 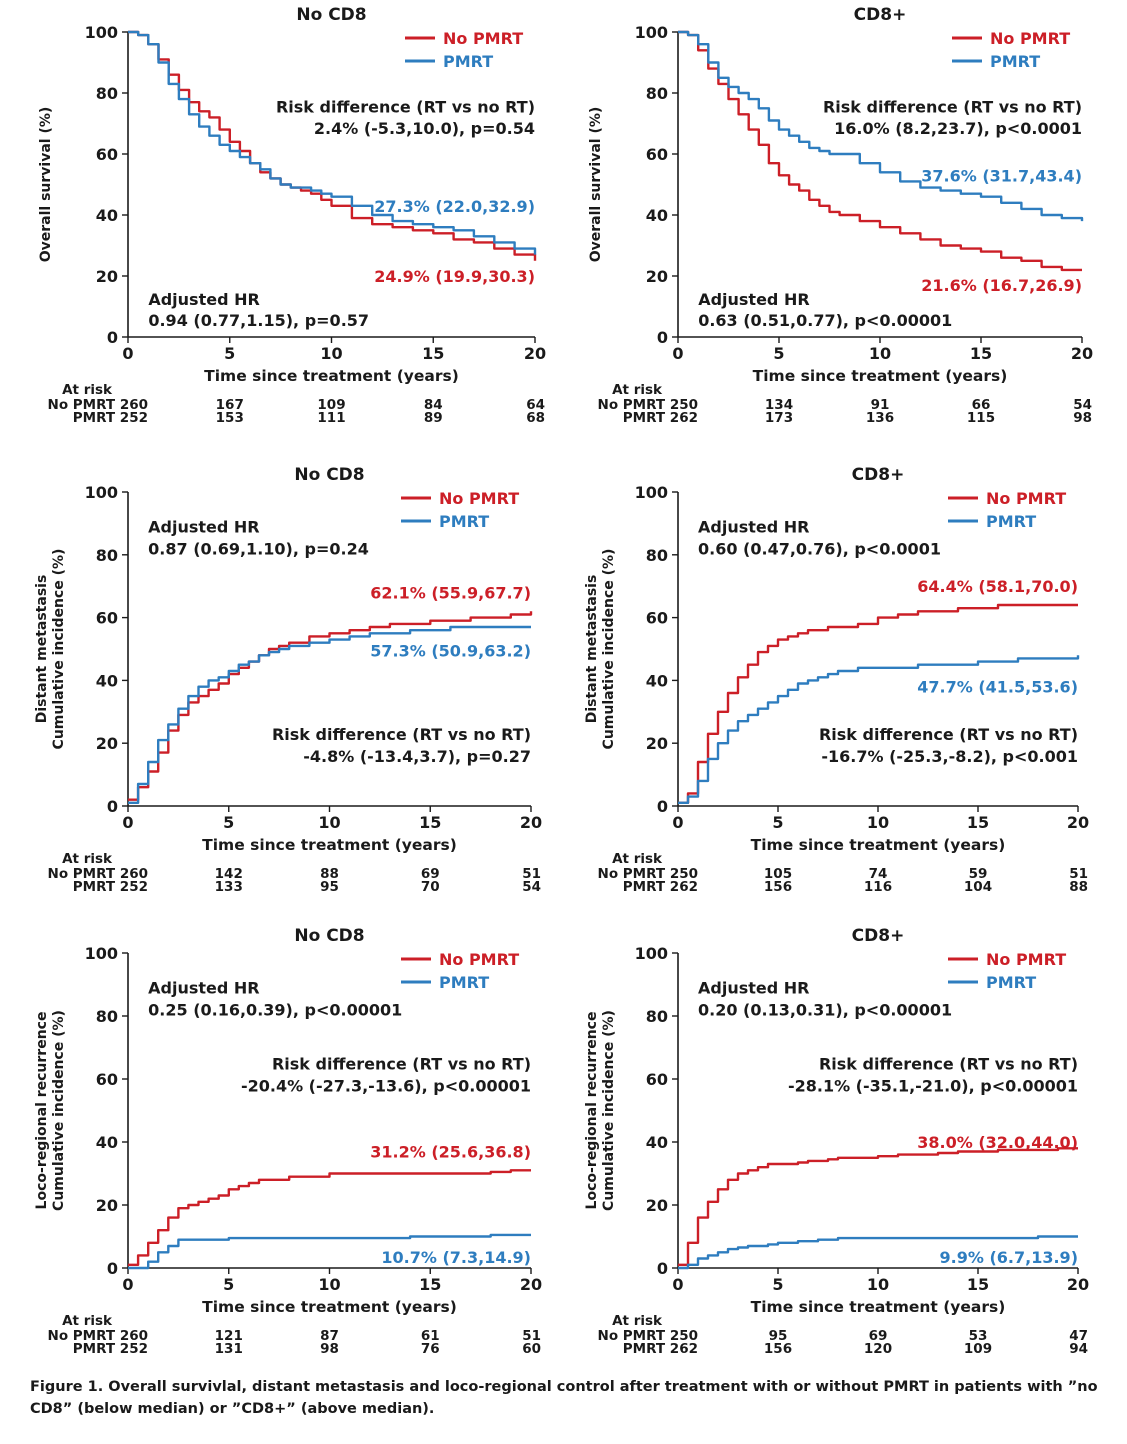 I want to click on chart-annotation: 64.4% (58.1,70.0), so click(x=997, y=586).